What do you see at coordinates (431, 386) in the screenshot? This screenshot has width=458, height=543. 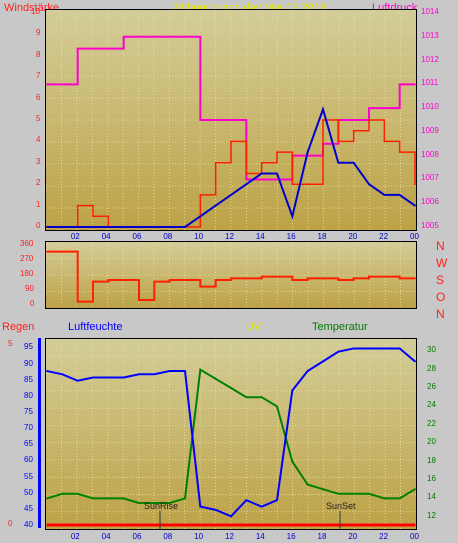 I see `temperature-tick-label: 26` at bounding box center [431, 386].